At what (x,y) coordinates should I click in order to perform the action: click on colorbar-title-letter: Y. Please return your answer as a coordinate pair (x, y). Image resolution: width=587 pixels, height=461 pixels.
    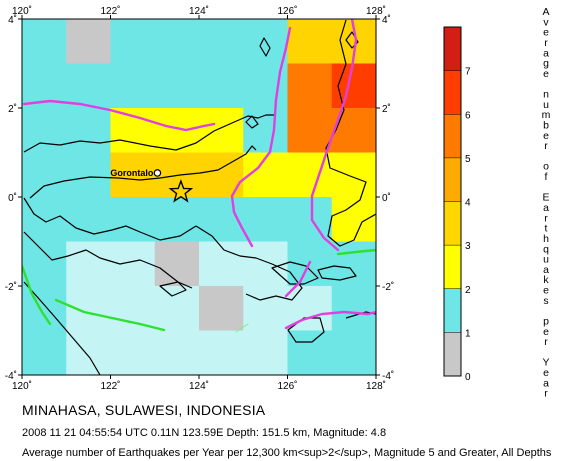
    Looking at the image, I should click on (545, 363).